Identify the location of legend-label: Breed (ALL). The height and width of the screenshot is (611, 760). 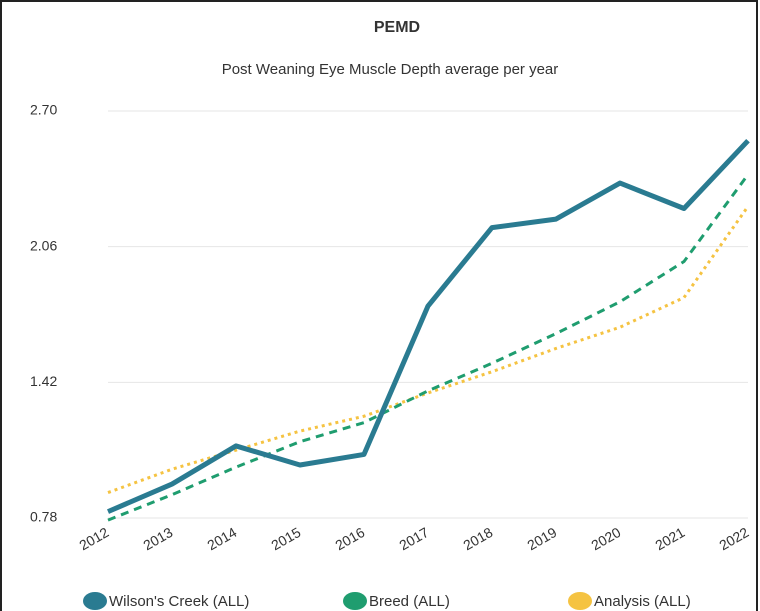
(409, 601).